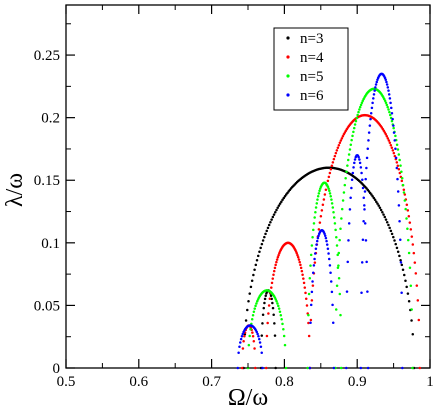 The image size is (436, 412). I want to click on y-tick-label: 0.15, so click(47, 181).